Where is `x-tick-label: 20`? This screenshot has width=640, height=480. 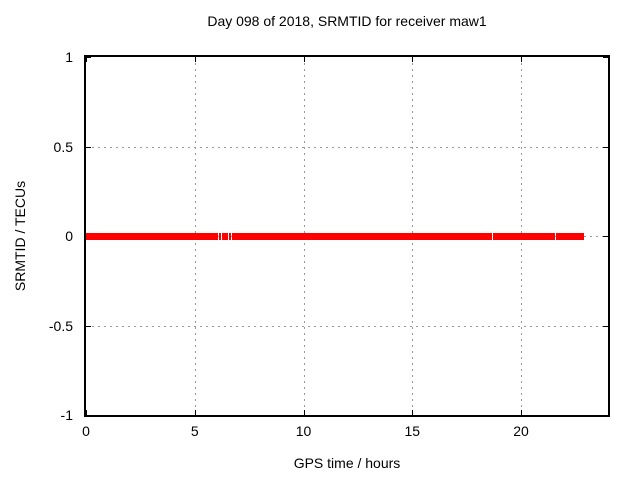 x-tick-label: 20 is located at coordinates (521, 431).